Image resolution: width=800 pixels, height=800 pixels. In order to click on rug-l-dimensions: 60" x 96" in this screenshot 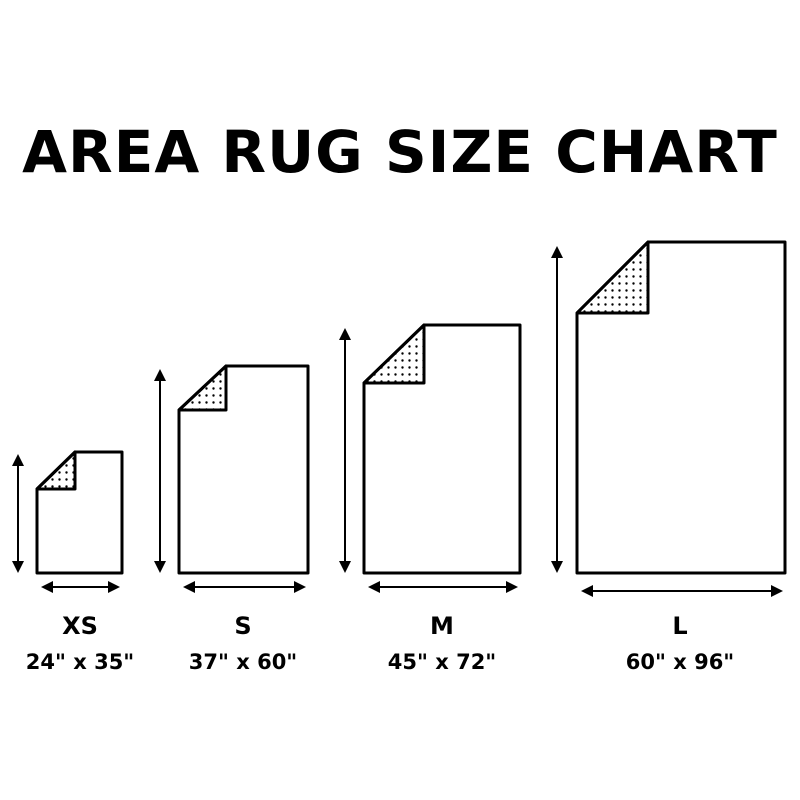, I will do `click(680, 662)`.